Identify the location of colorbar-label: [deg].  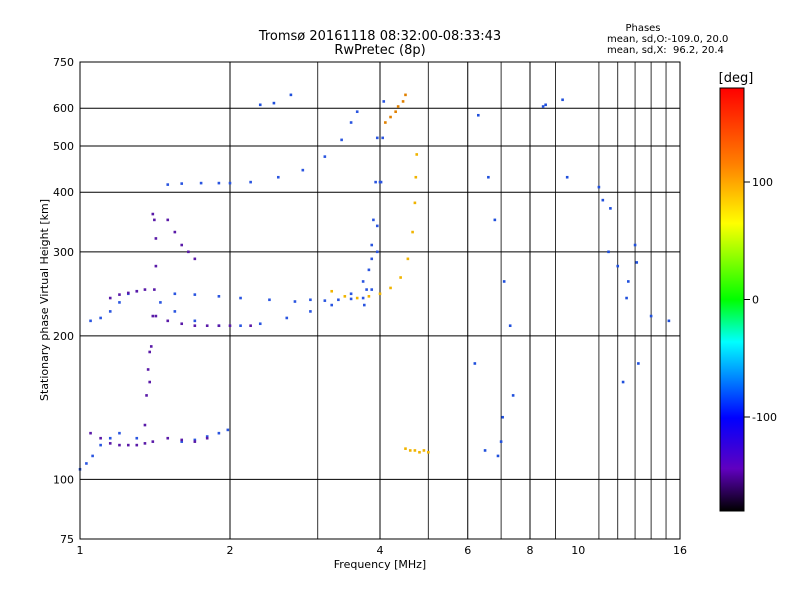
(736, 78).